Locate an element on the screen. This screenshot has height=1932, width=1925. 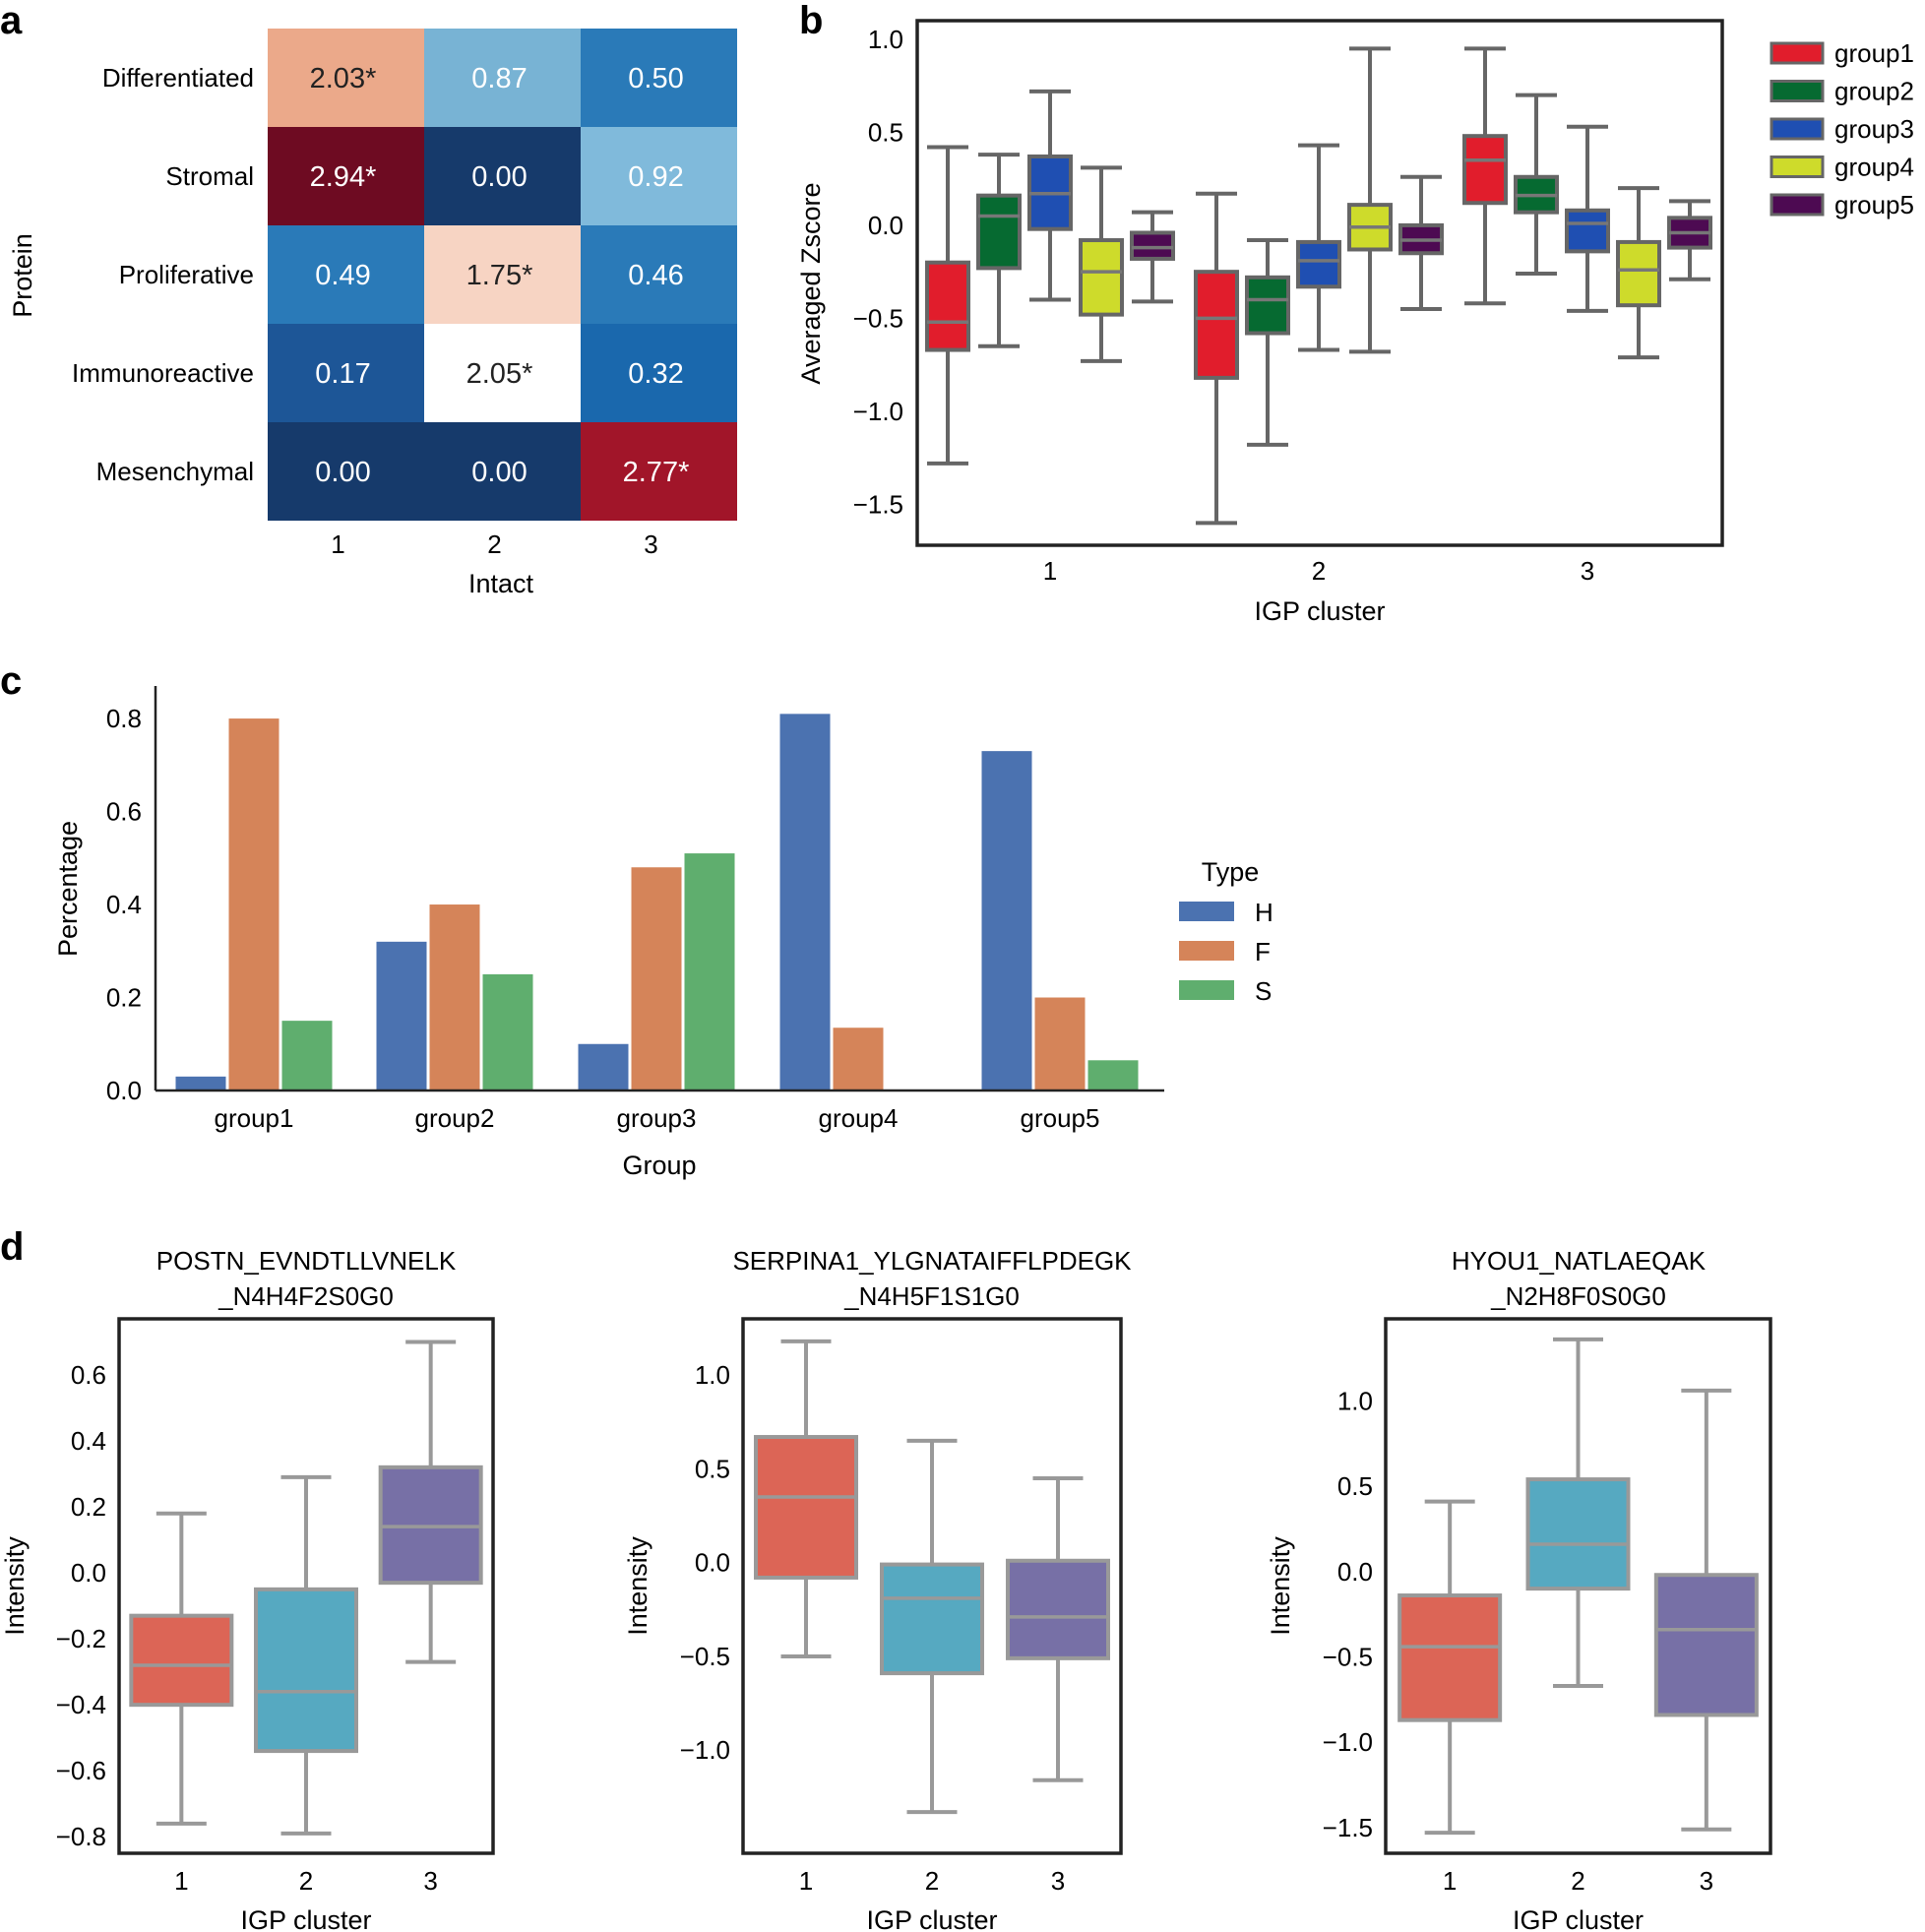
intensity-y-tick: −1.0 is located at coordinates (705, 1750).